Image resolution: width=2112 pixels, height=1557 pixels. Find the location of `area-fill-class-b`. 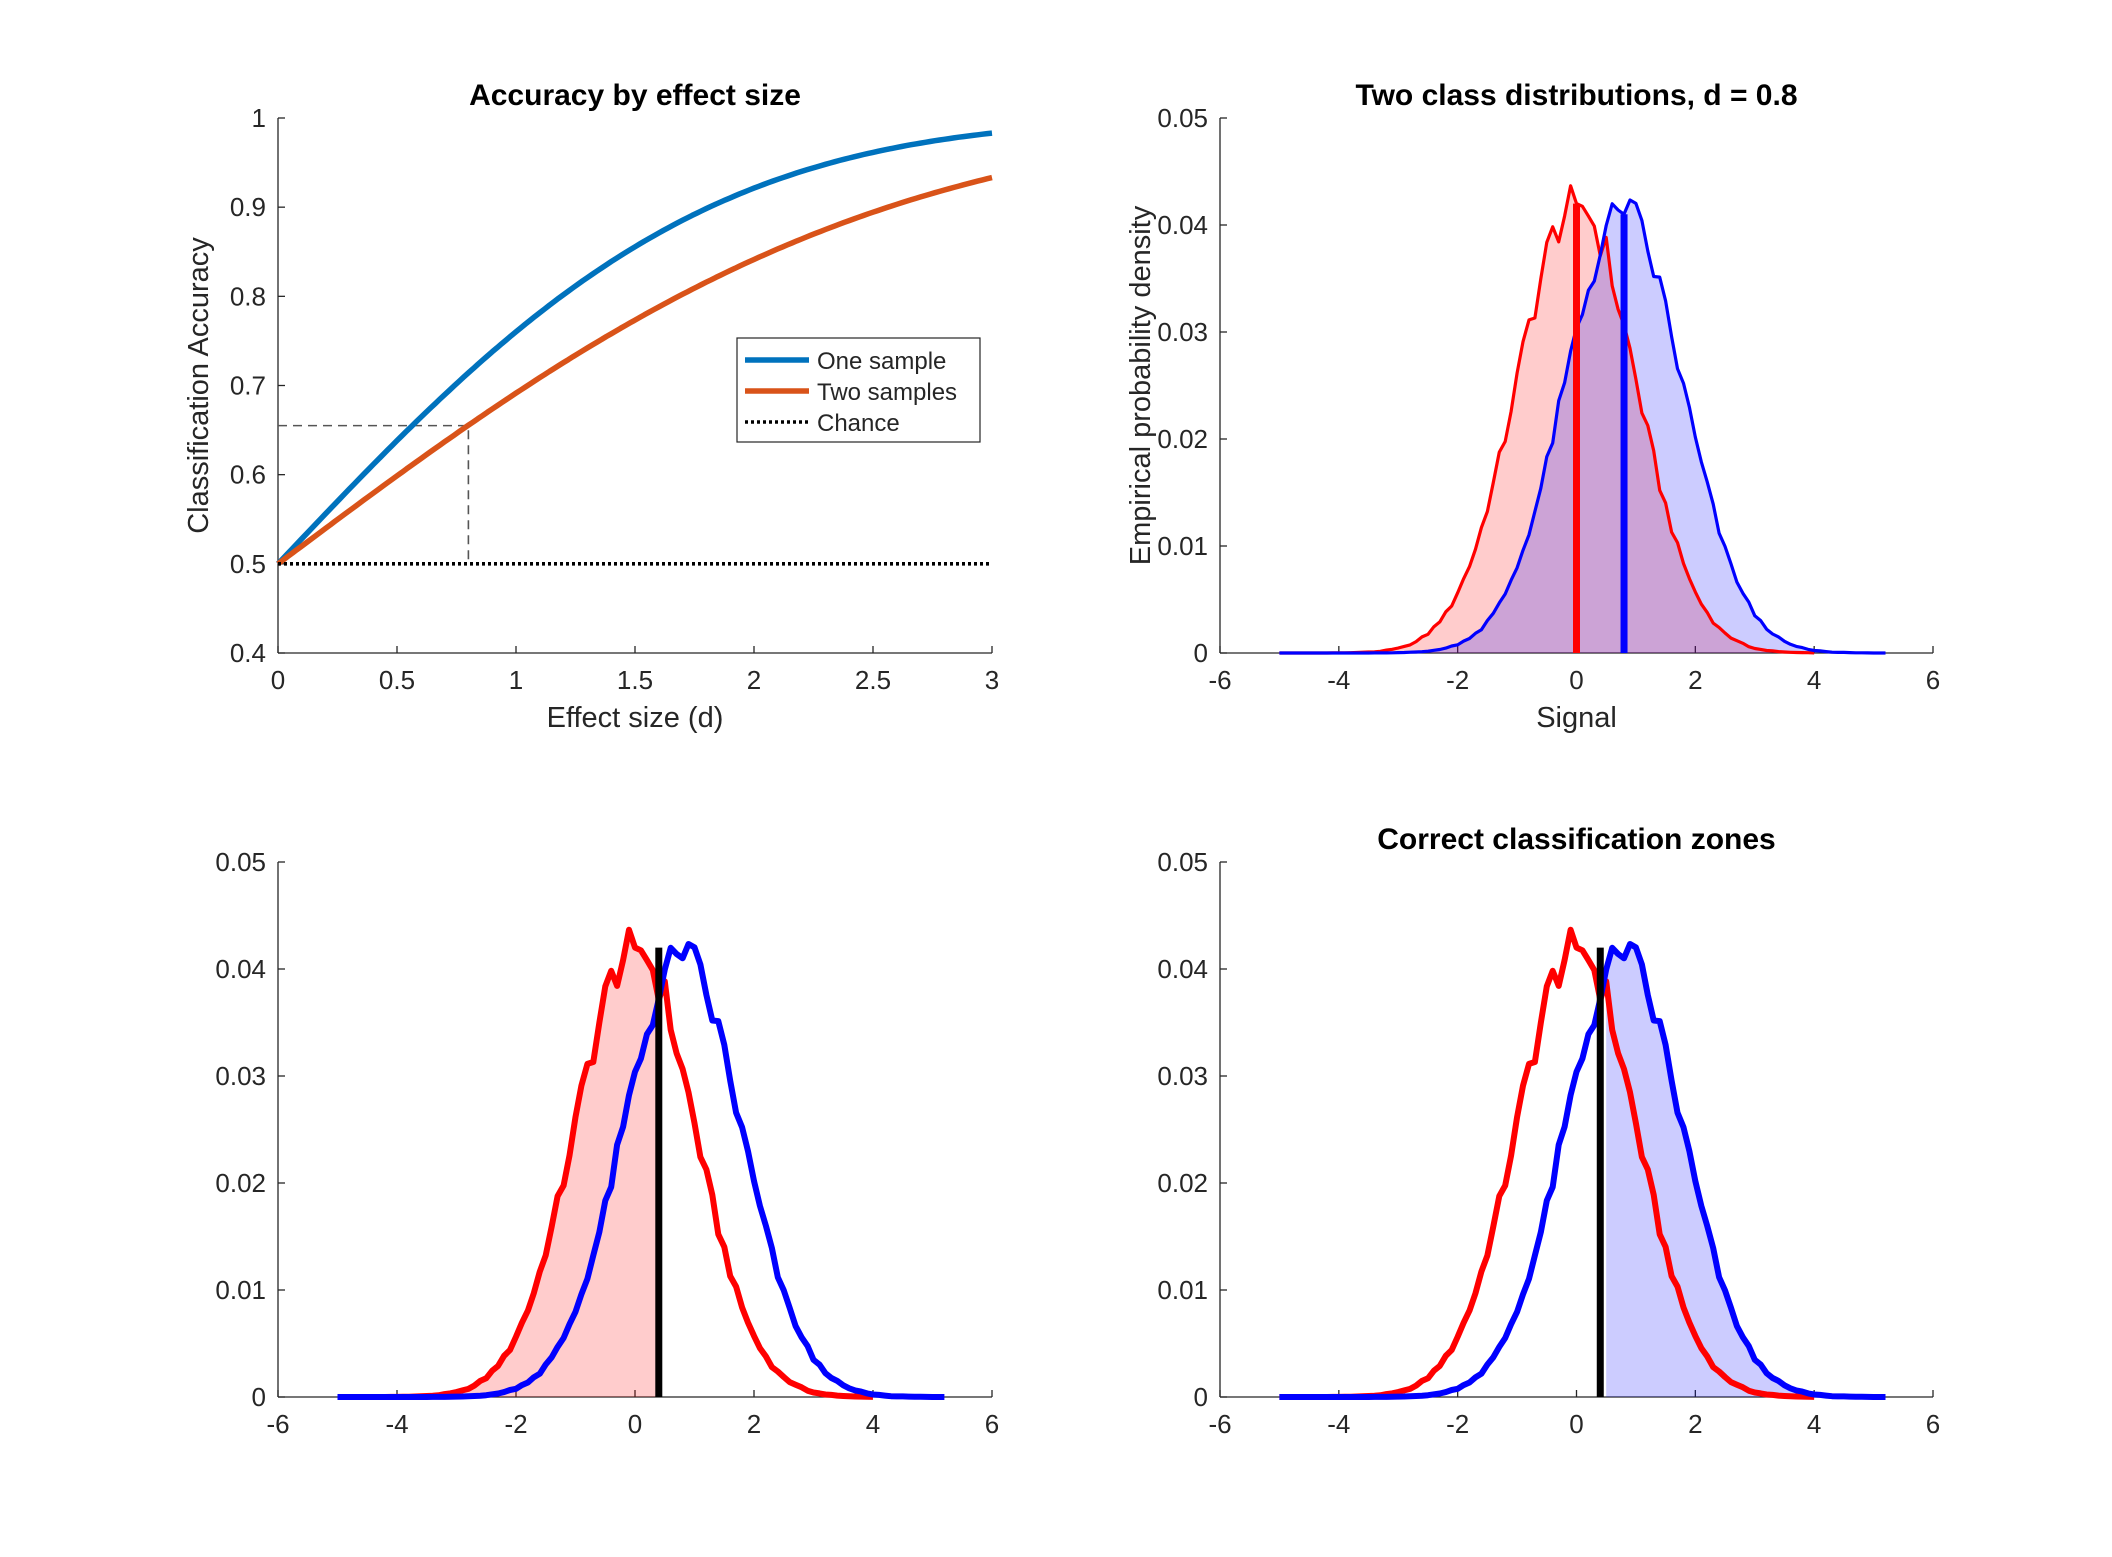

area-fill-class-b is located at coordinates (1582, 426).